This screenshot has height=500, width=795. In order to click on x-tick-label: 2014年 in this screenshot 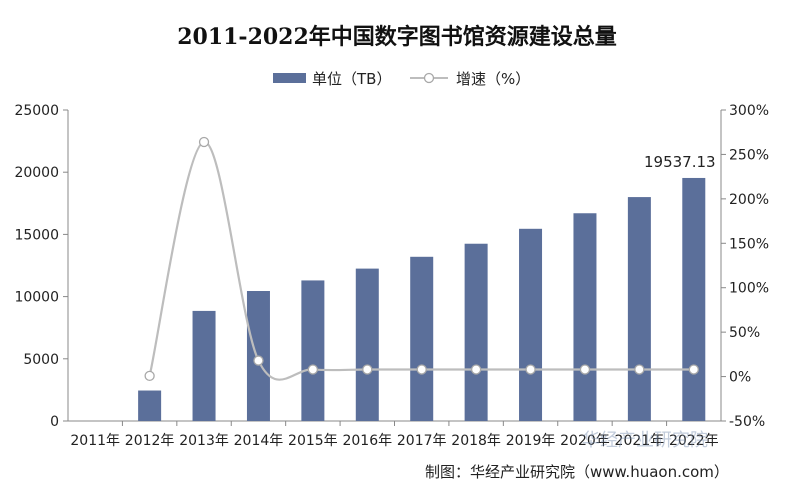, I will do `click(259, 441)`.